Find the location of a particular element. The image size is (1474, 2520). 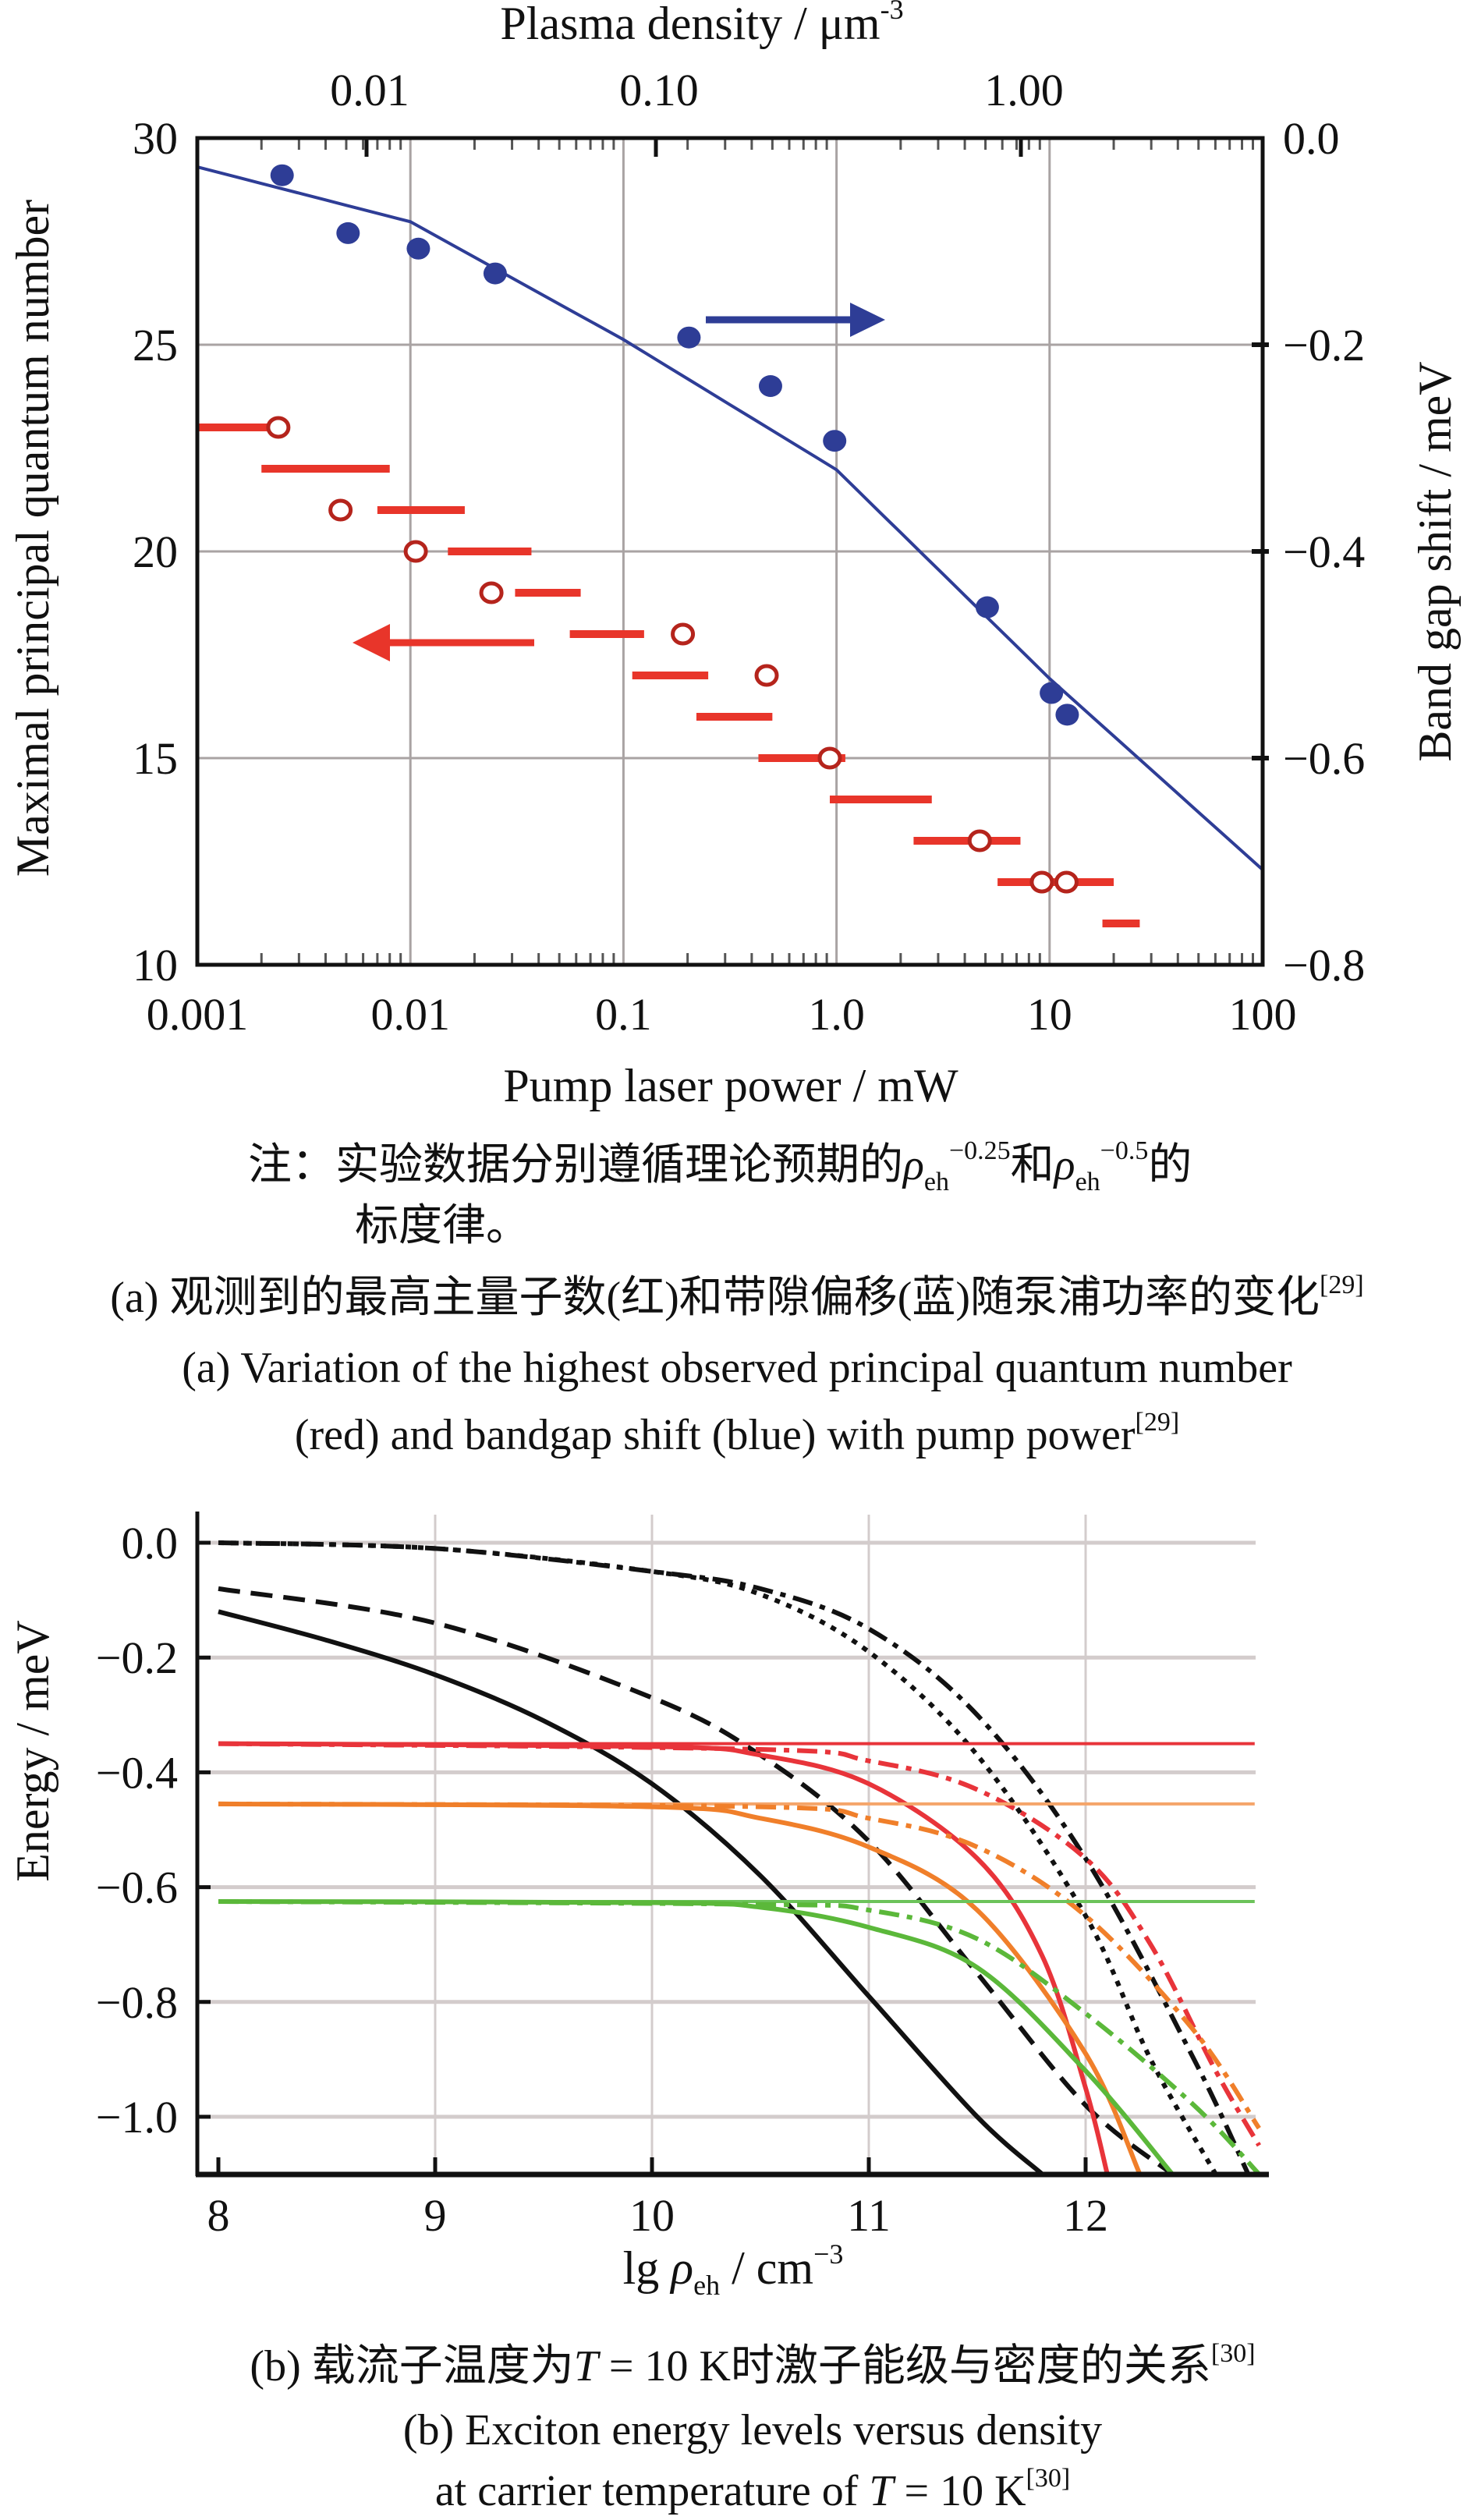

y-tick-label: 20 is located at coordinates (155, 552).